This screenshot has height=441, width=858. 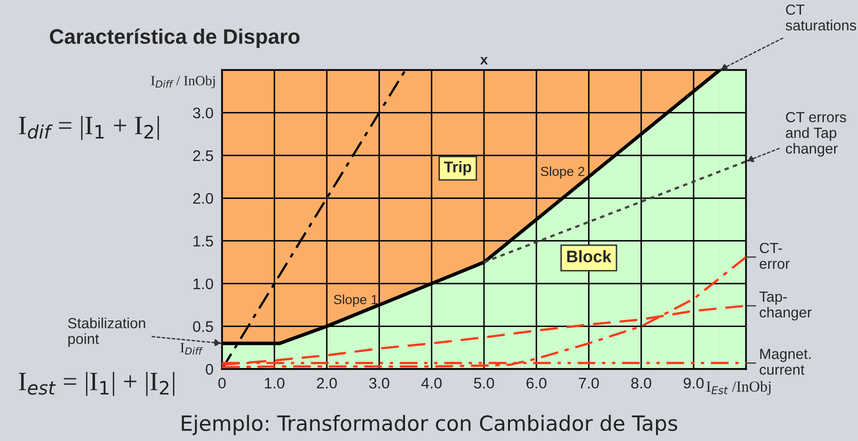 What do you see at coordinates (175, 38) in the screenshot?
I see `chart-title: Característica de Disparo` at bounding box center [175, 38].